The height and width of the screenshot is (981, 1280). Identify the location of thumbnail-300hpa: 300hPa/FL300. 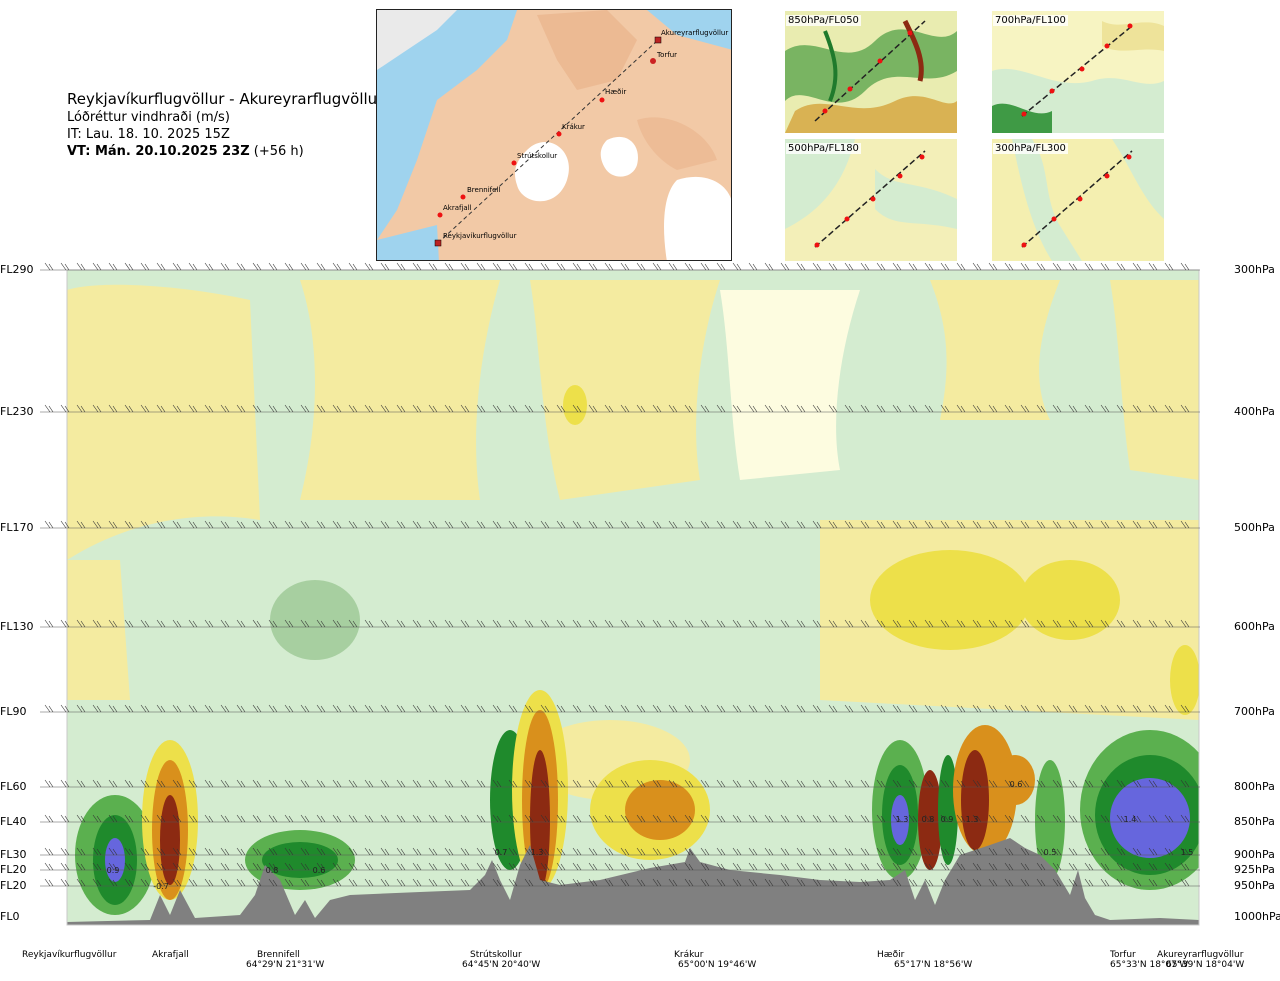
(1078, 200).